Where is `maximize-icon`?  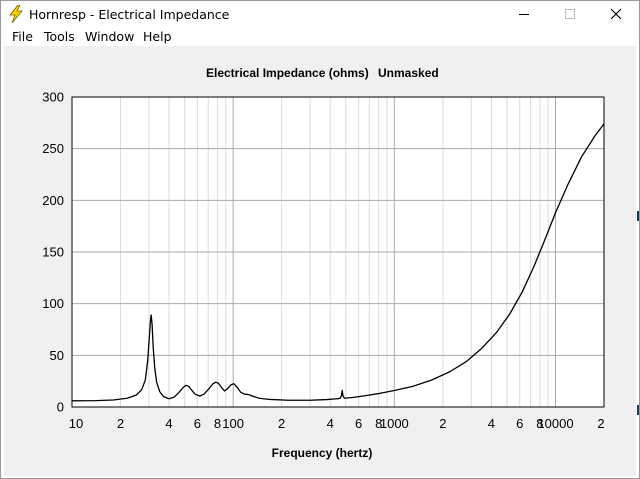 maximize-icon is located at coordinates (570, 14).